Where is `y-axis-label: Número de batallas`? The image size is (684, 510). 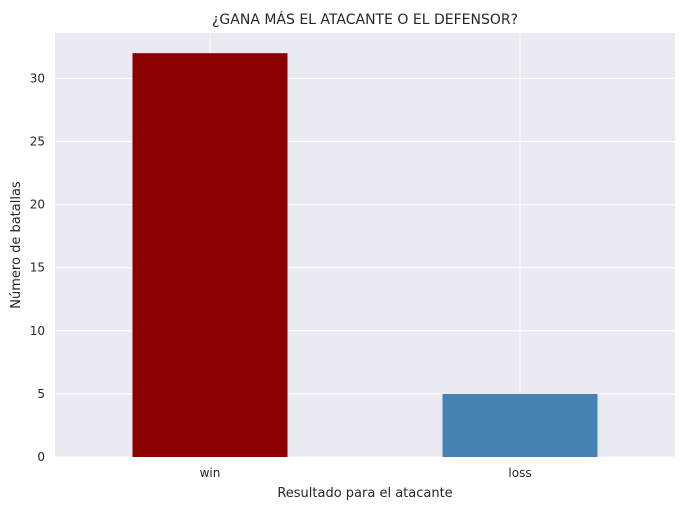 y-axis-label: Número de batallas is located at coordinates (16, 245).